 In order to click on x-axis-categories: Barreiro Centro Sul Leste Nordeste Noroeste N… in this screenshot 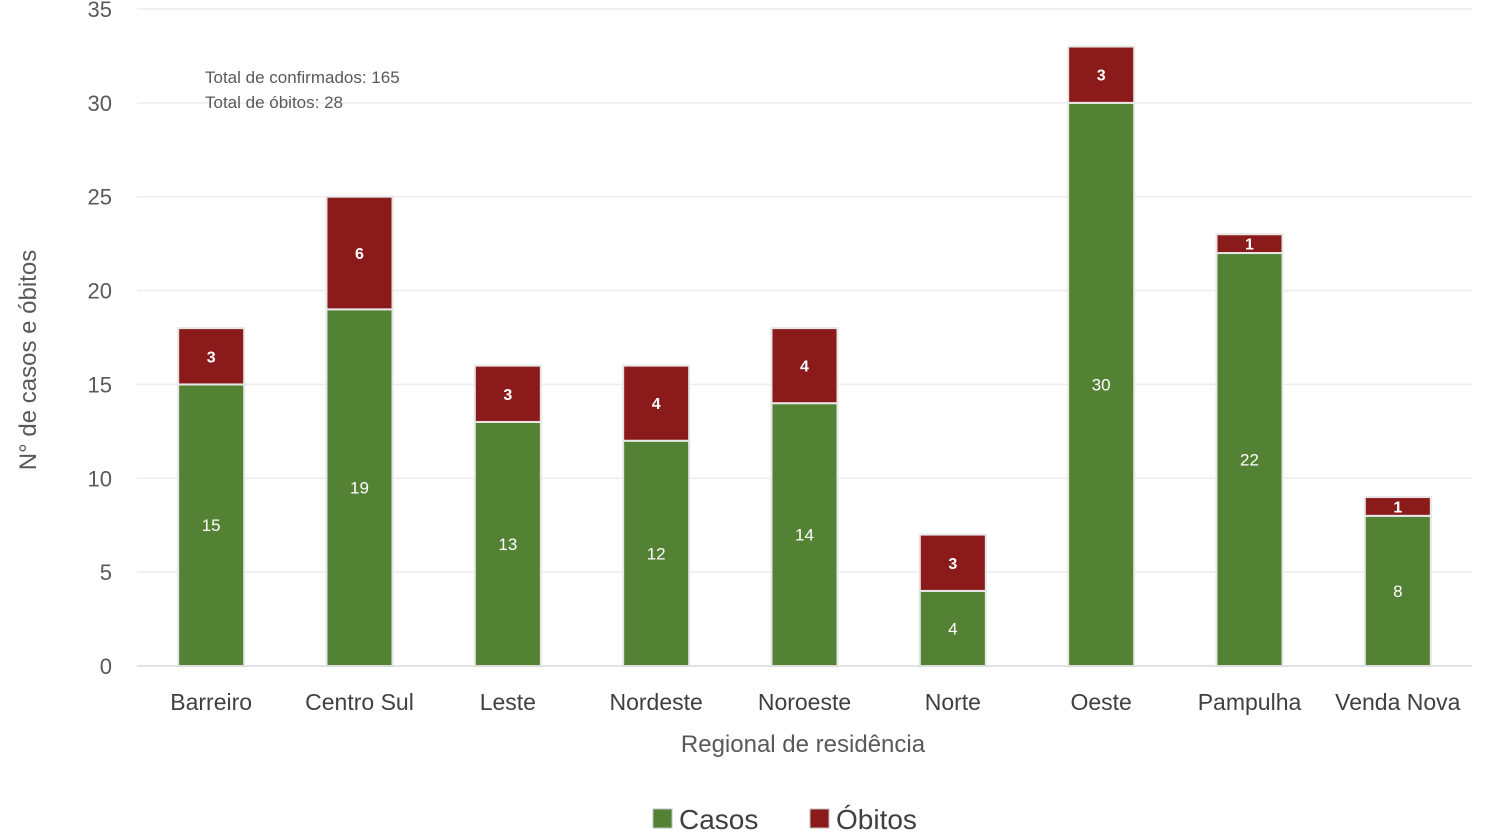, I will do `click(815, 702)`.